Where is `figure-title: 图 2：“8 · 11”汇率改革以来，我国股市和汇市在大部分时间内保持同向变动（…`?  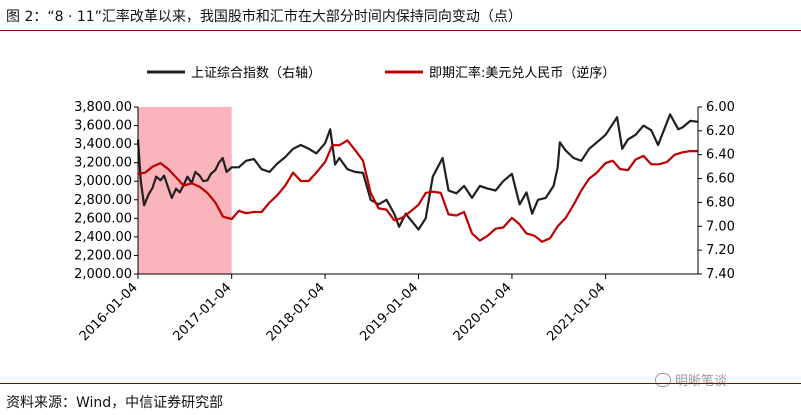
figure-title: 图 2：“8 · 11”汇率改革以来，我国股市和汇市在大部分时间内保持同向变动（… is located at coordinates (264, 17).